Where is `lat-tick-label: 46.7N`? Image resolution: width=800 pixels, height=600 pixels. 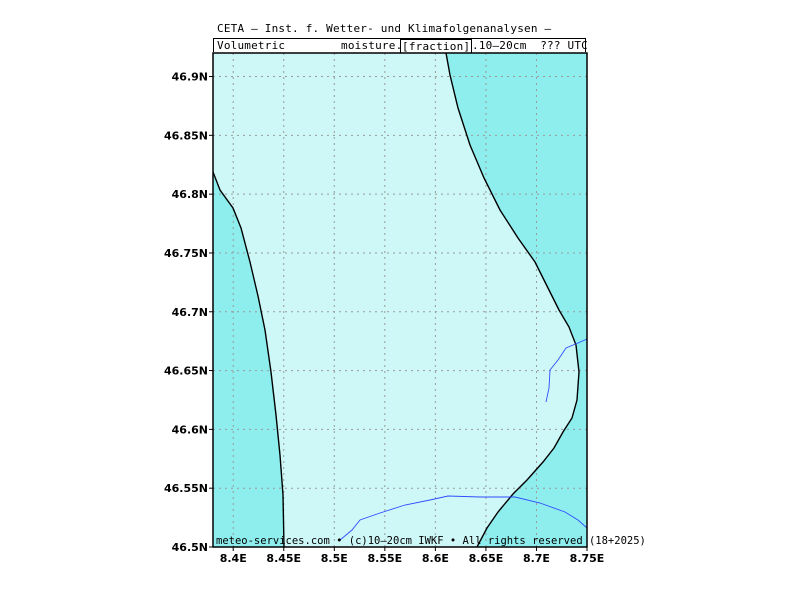
lat-tick-label: 46.7N is located at coordinates (190, 312).